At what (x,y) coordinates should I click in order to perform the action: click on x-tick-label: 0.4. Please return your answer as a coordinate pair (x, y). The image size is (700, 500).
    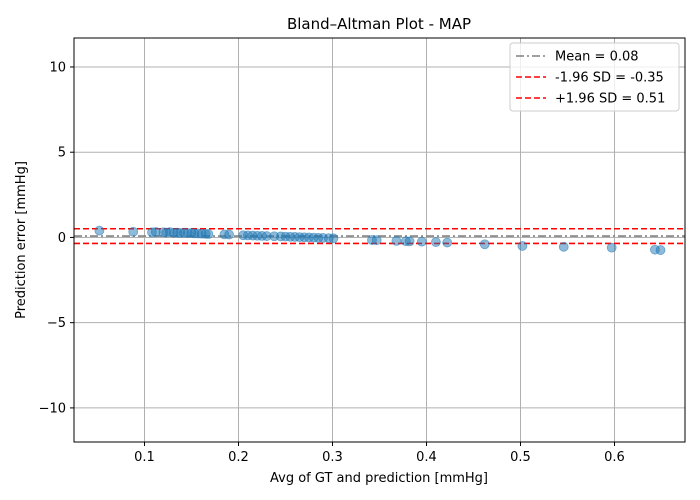
    Looking at the image, I should click on (426, 457).